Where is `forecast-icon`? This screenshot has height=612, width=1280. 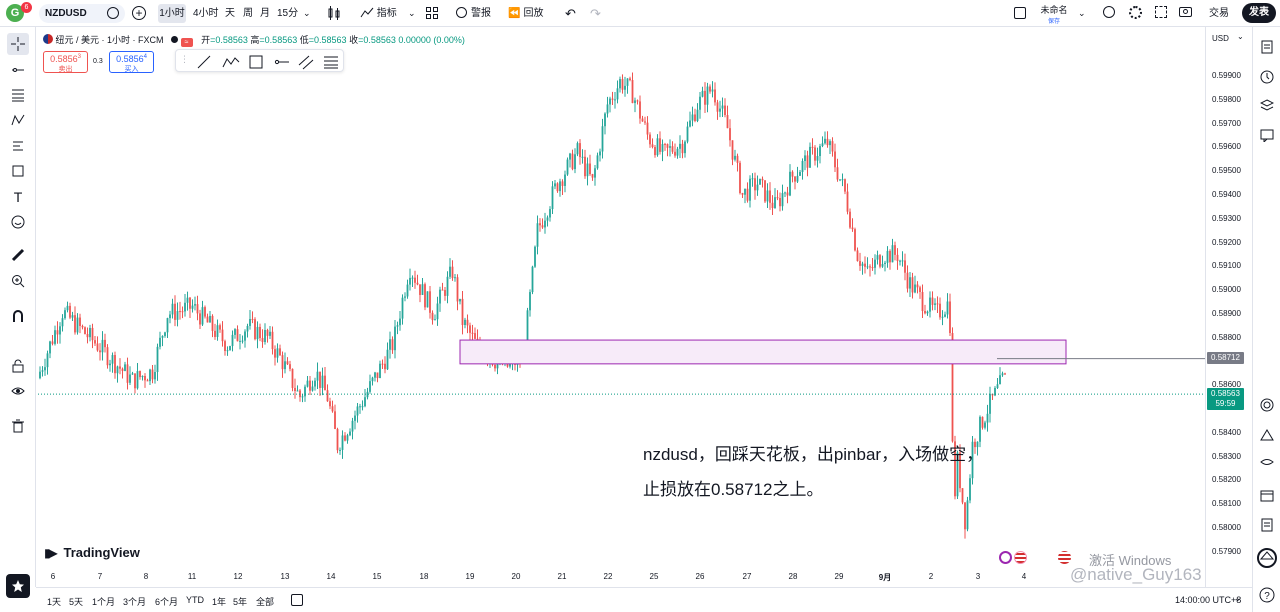 forecast-icon is located at coordinates (18, 146).